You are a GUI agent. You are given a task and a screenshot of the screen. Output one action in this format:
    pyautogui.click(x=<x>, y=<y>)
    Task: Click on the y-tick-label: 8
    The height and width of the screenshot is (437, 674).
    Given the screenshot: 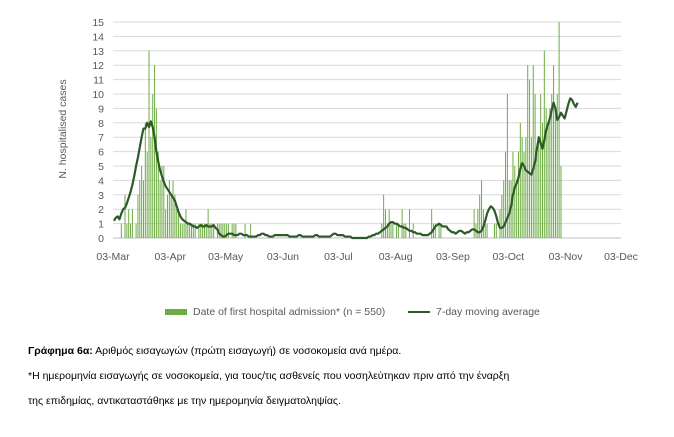 What is the action you would take?
    pyautogui.click(x=101, y=124)
    